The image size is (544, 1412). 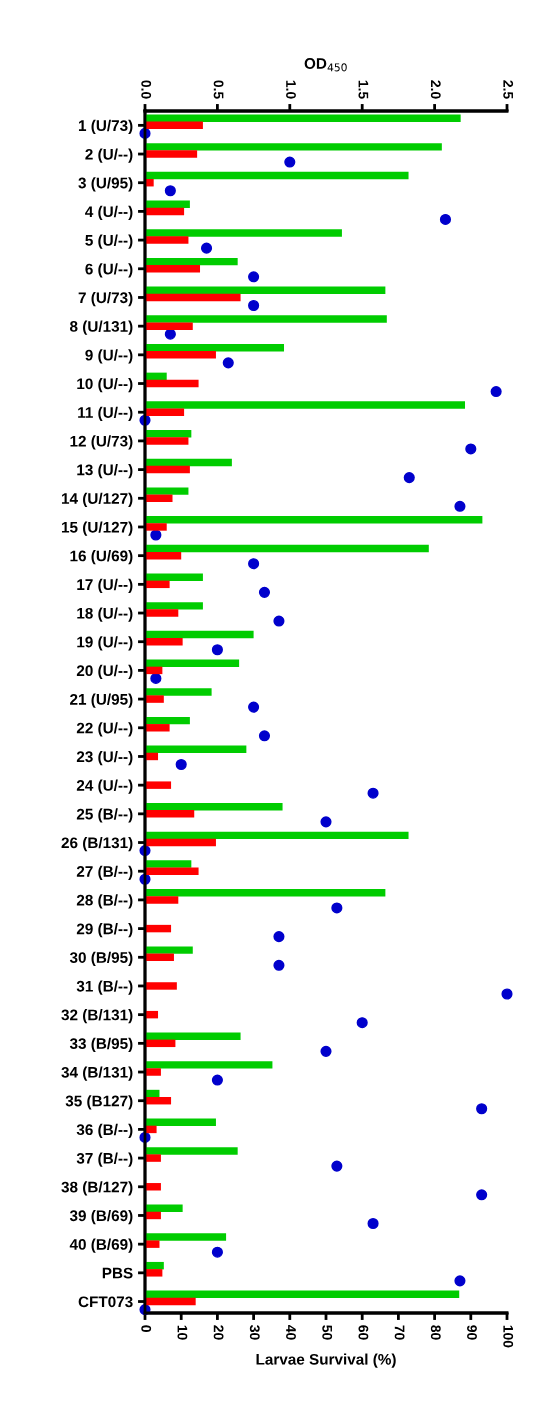 What do you see at coordinates (325, 65) in the screenshot?
I see `x2-axis-title: OD$_{450}$` at bounding box center [325, 65].